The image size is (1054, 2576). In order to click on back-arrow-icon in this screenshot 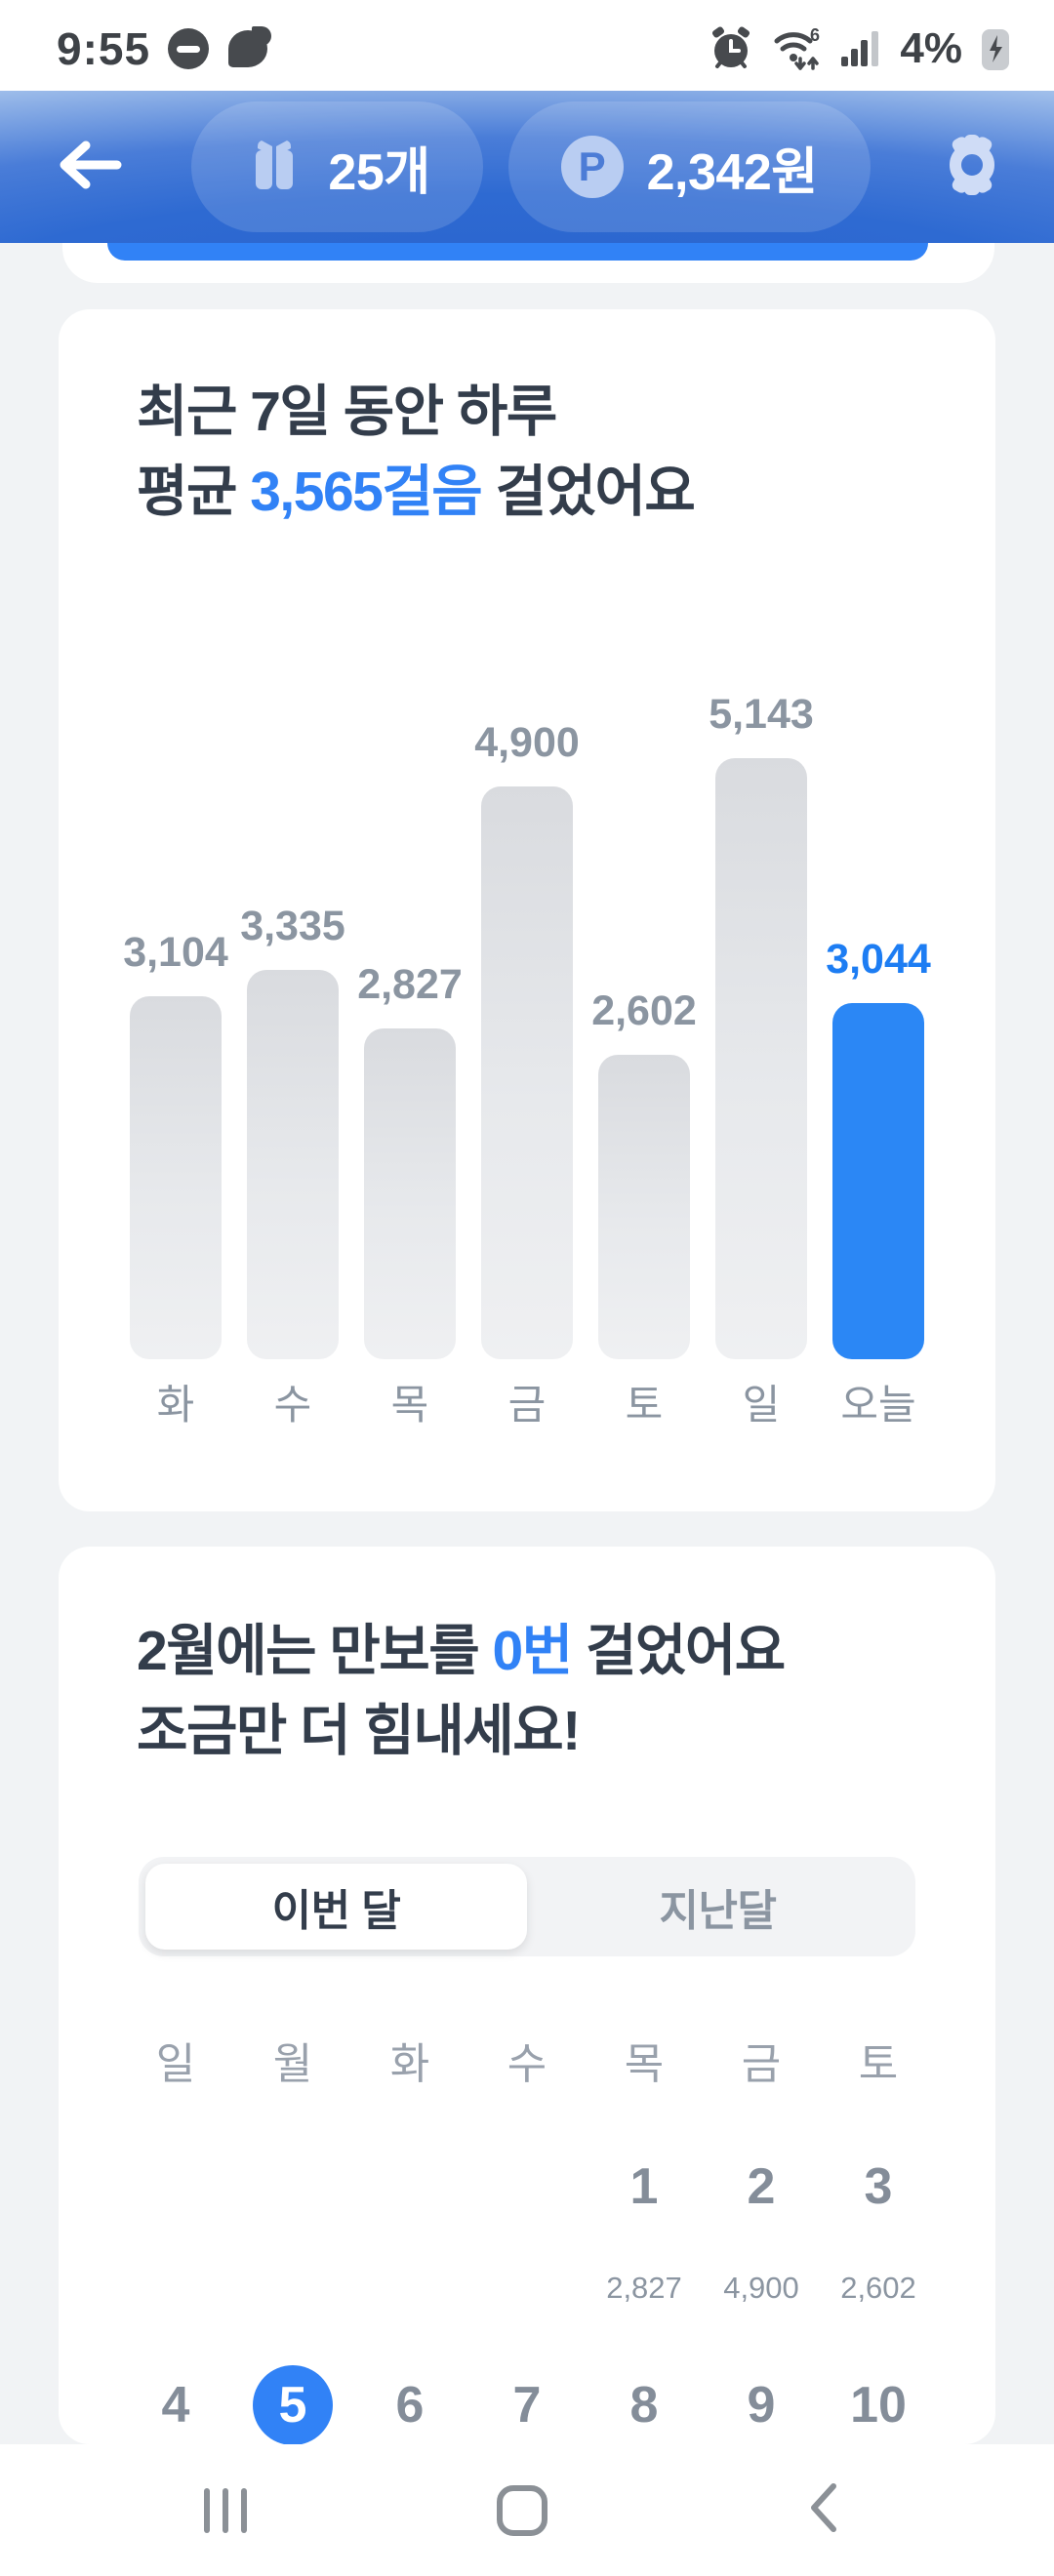, I will do `click(90, 167)`.